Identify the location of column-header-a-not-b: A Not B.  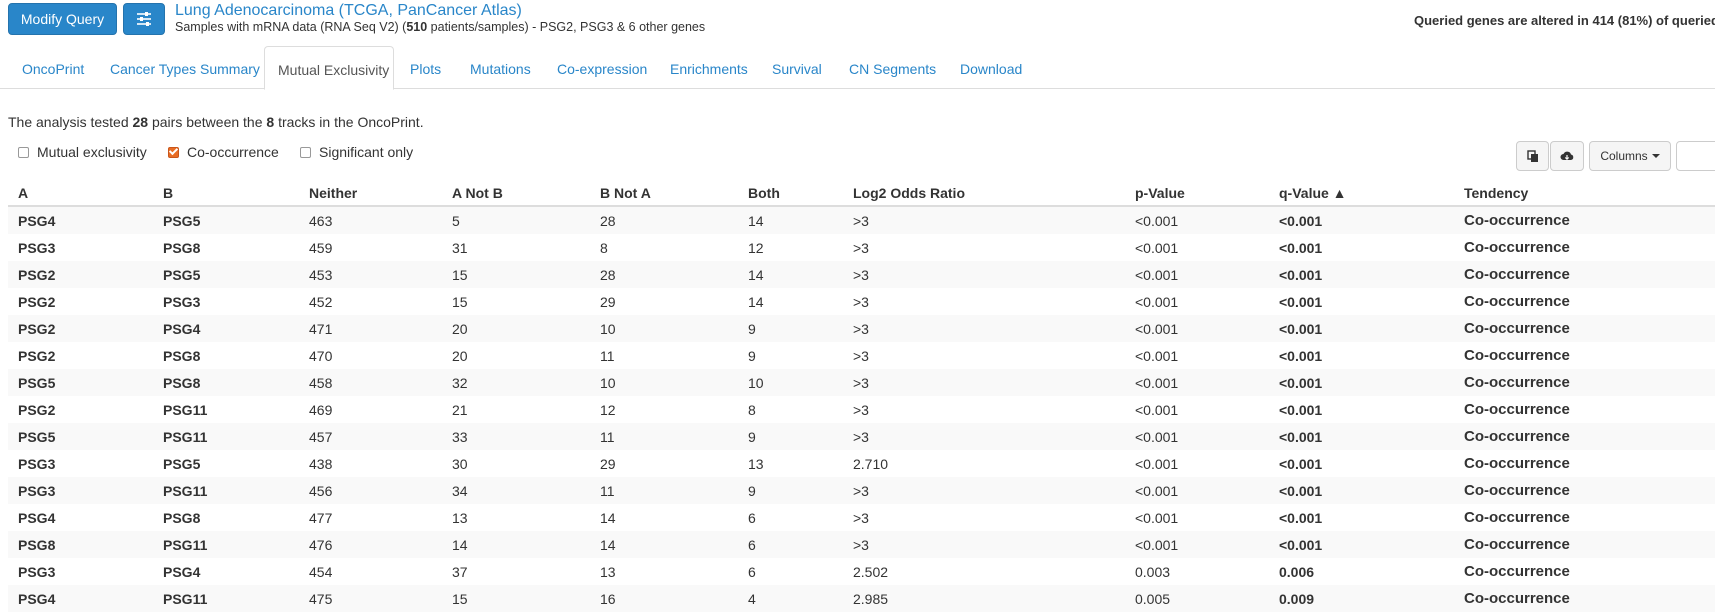
(516, 193).